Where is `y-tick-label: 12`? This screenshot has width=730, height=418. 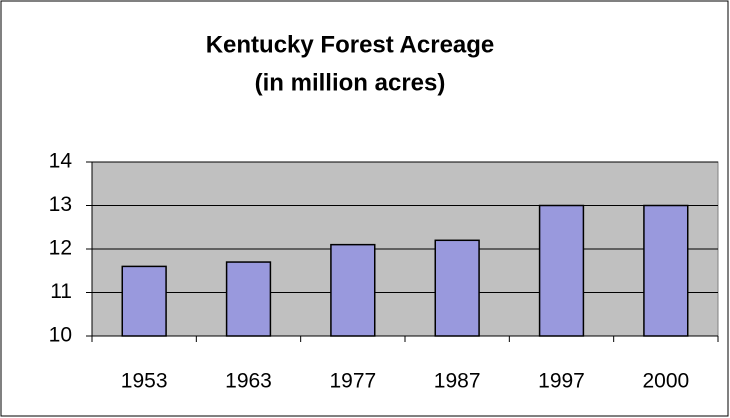 y-tick-label: 12 is located at coordinates (60, 248).